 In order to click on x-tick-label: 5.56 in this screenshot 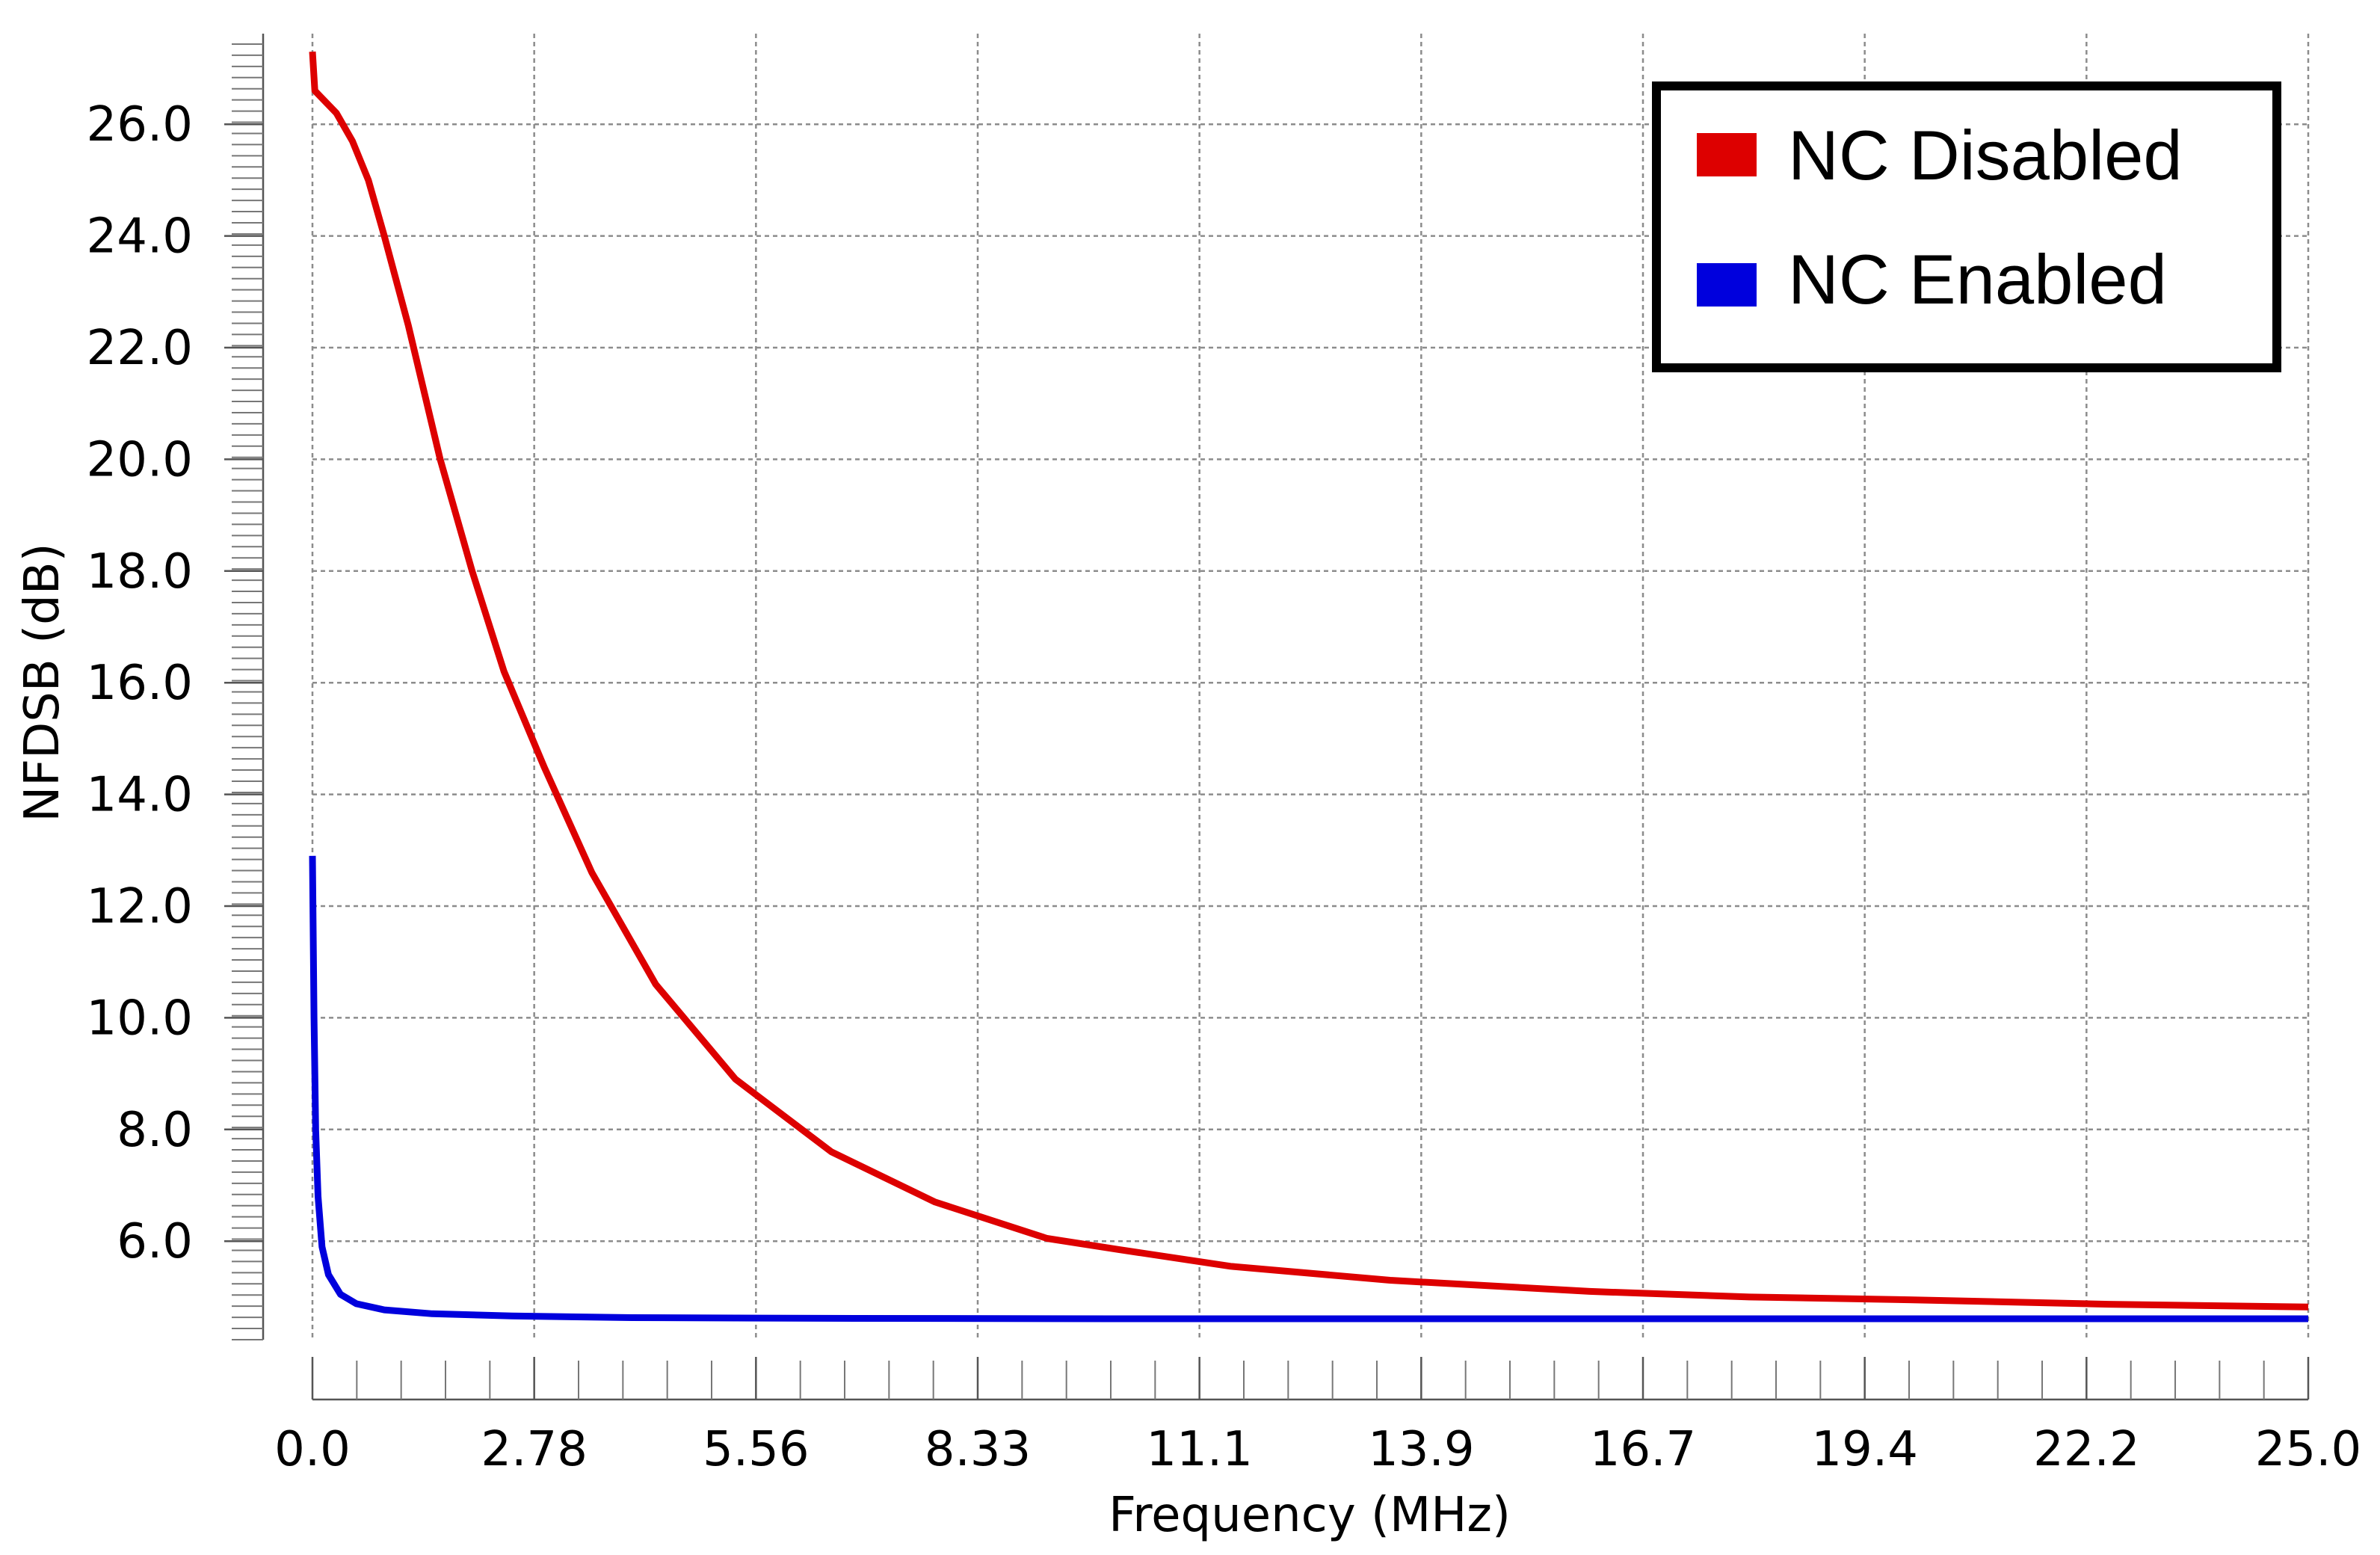, I will do `click(756, 1449)`.